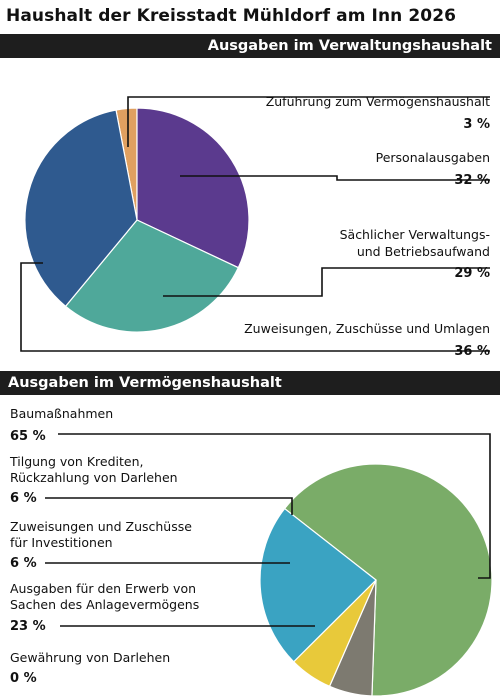 This screenshot has width=500, height=698. I want to click on pie2-label-1-line-0: Tilgung von Krediten,, so click(76, 461).